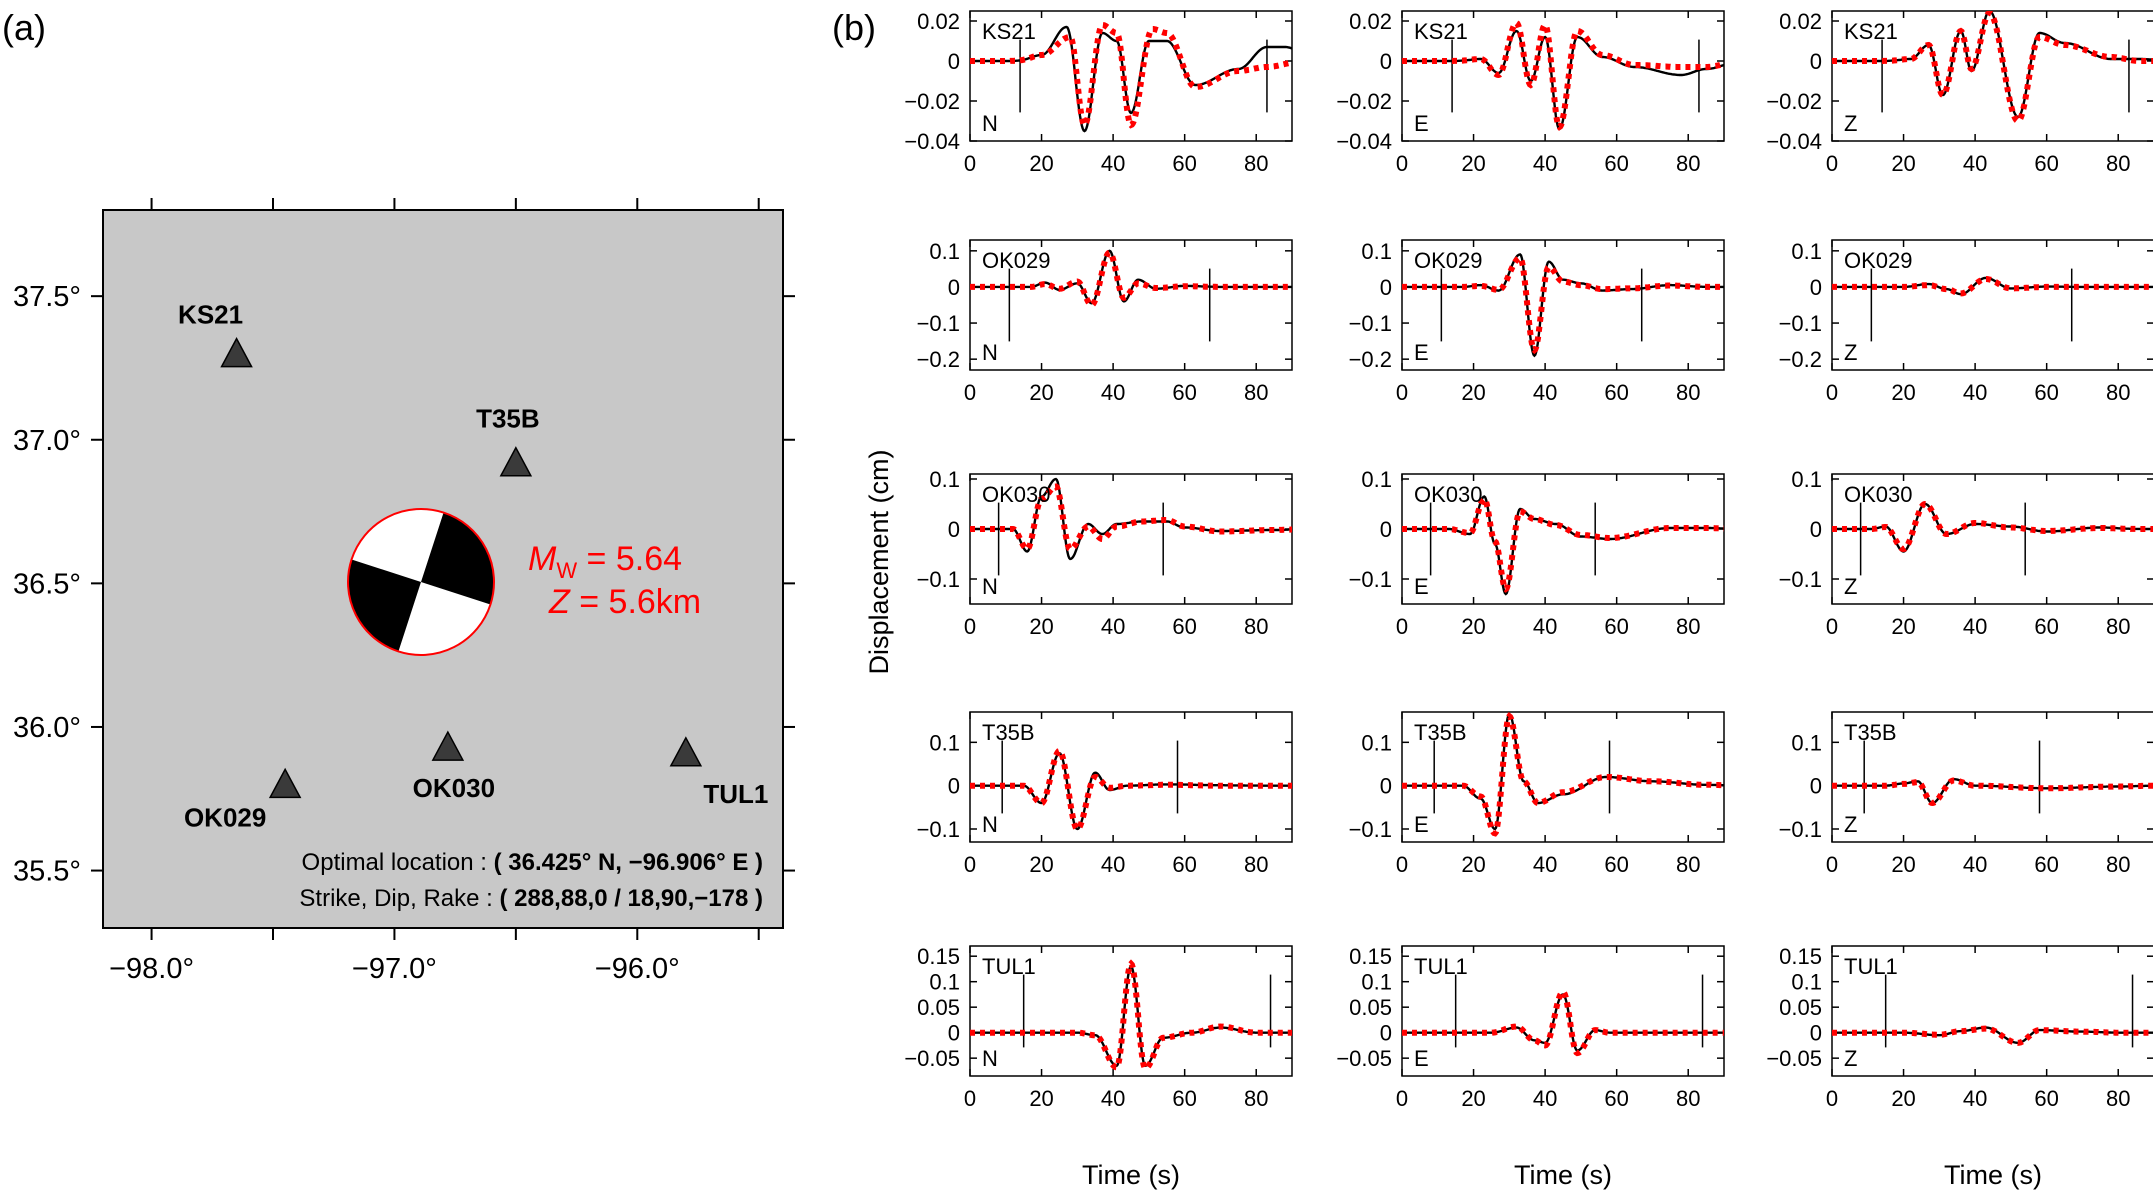 Image resolution: width=2153 pixels, height=1192 pixels. I want to click on station-label: T35B, so click(508, 419).